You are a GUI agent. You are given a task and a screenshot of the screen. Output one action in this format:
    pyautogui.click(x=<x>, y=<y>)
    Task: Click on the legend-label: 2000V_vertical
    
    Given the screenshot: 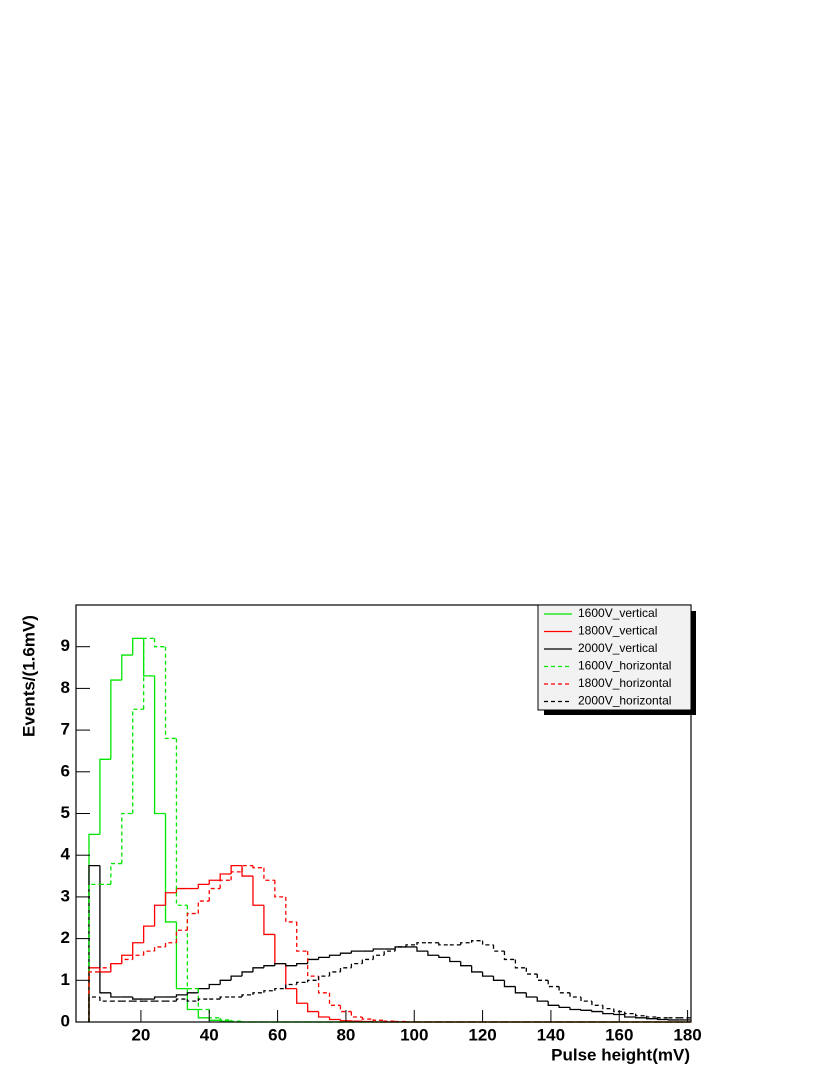 What is the action you would take?
    pyautogui.click(x=617, y=648)
    